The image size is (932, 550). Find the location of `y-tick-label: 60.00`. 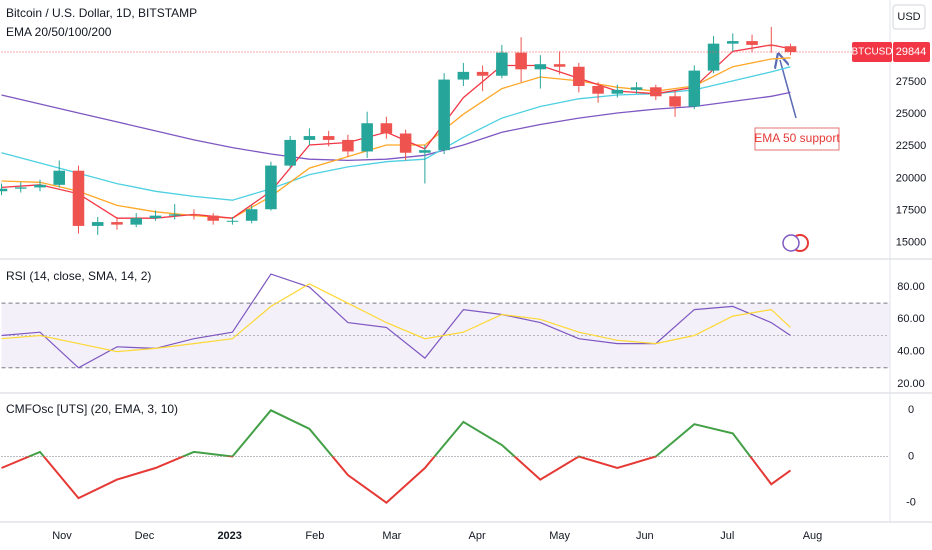

y-tick-label: 60.00 is located at coordinates (911, 319).